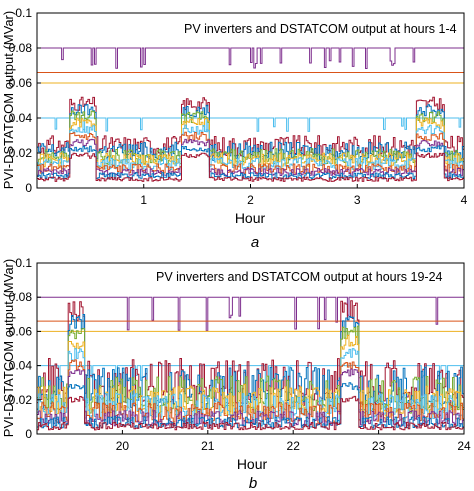 The height and width of the screenshot is (491, 474). Describe the element at coordinates (123, 446) in the screenshot. I see `x-tick-label: 20` at that location.